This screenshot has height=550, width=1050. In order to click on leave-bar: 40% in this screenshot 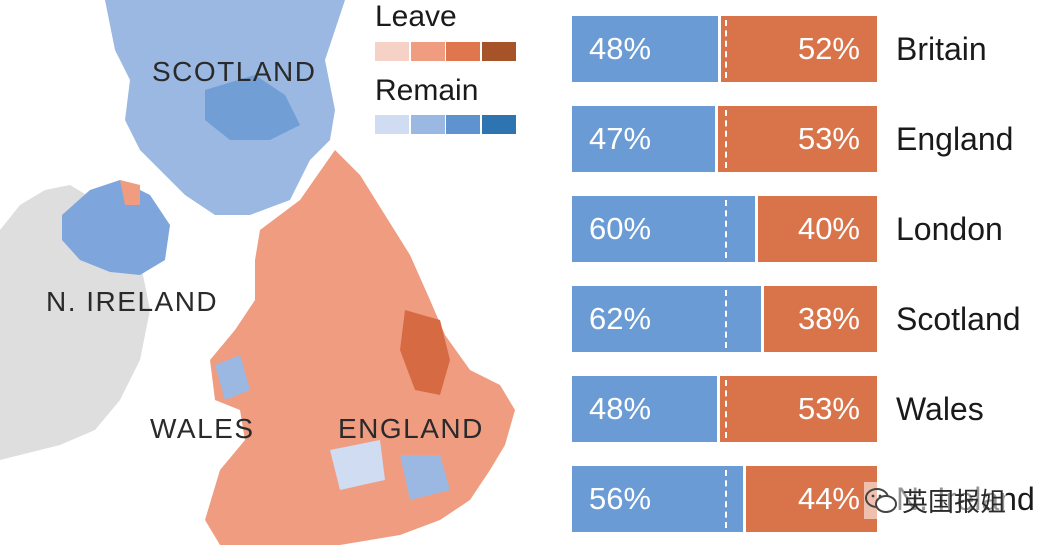, I will do `click(817, 229)`.